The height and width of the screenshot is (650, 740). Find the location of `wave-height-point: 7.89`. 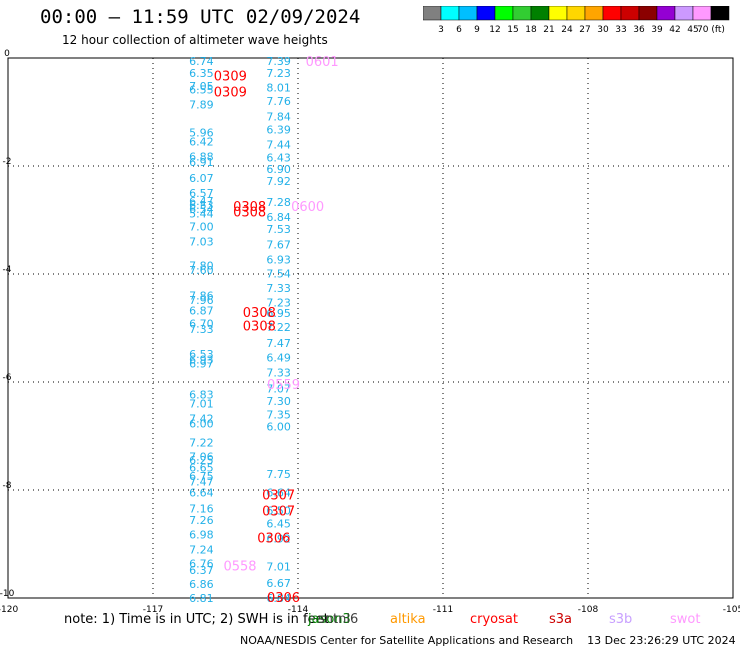

wave-height-point: 7.89 is located at coordinates (201, 104).